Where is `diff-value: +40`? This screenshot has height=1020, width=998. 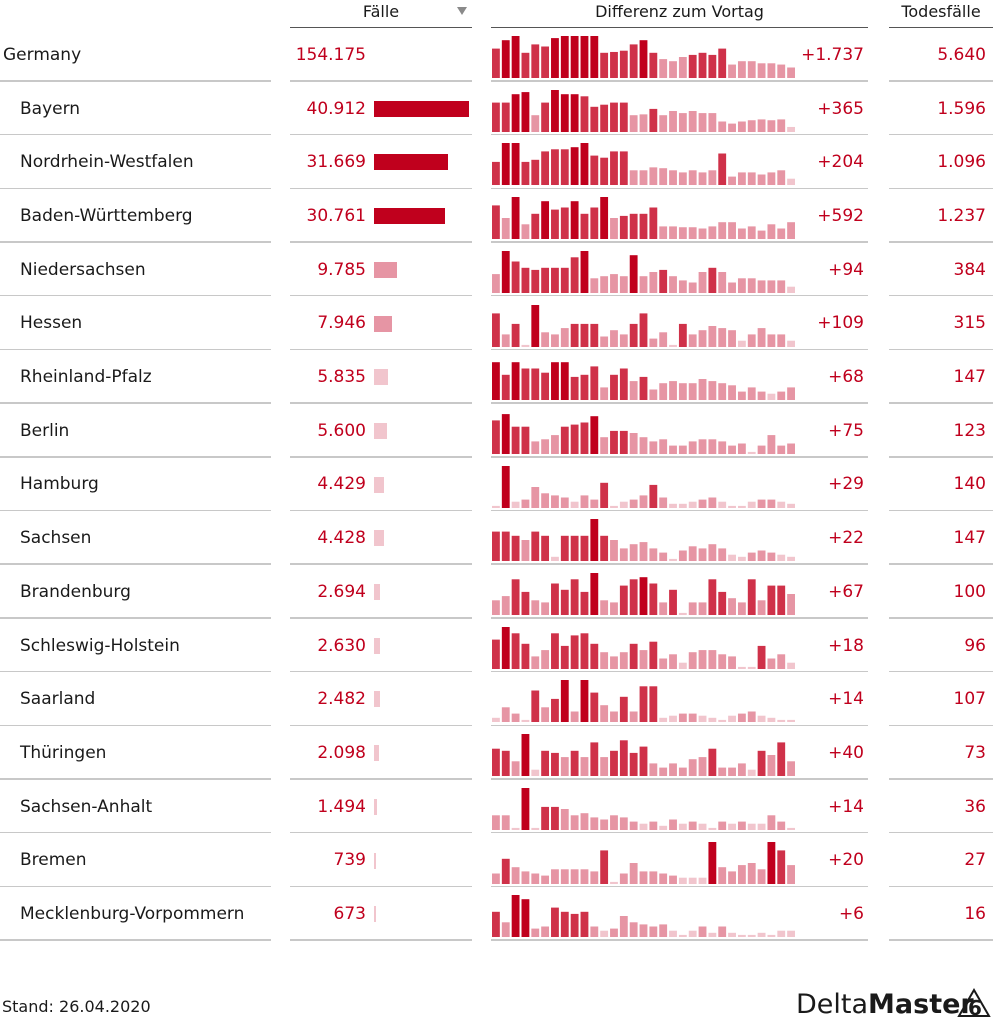 diff-value: +40 is located at coordinates (846, 752).